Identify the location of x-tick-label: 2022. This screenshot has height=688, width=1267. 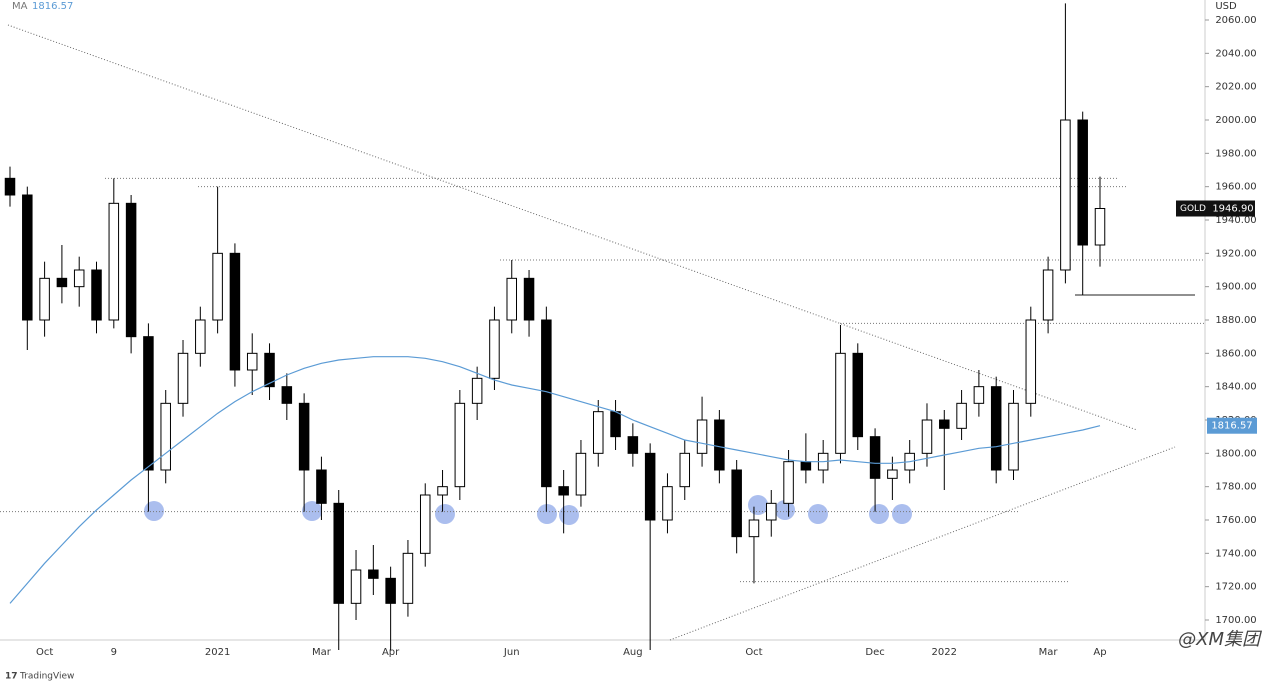
(944, 652).